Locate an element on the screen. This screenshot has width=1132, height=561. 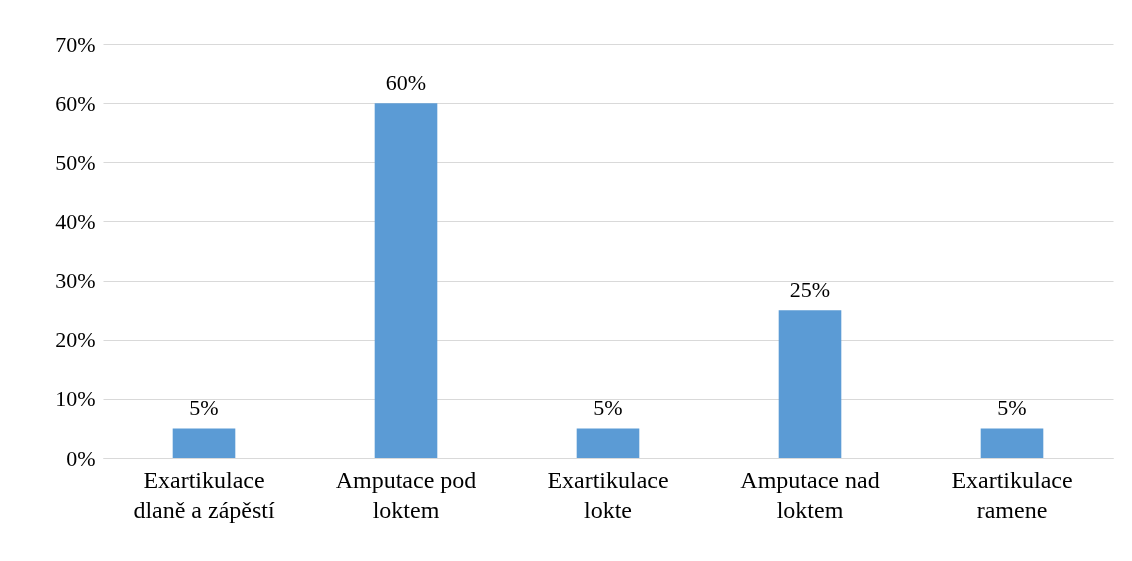
x-tick-label: Amputace pod loktem is located at coordinates (406, 494).